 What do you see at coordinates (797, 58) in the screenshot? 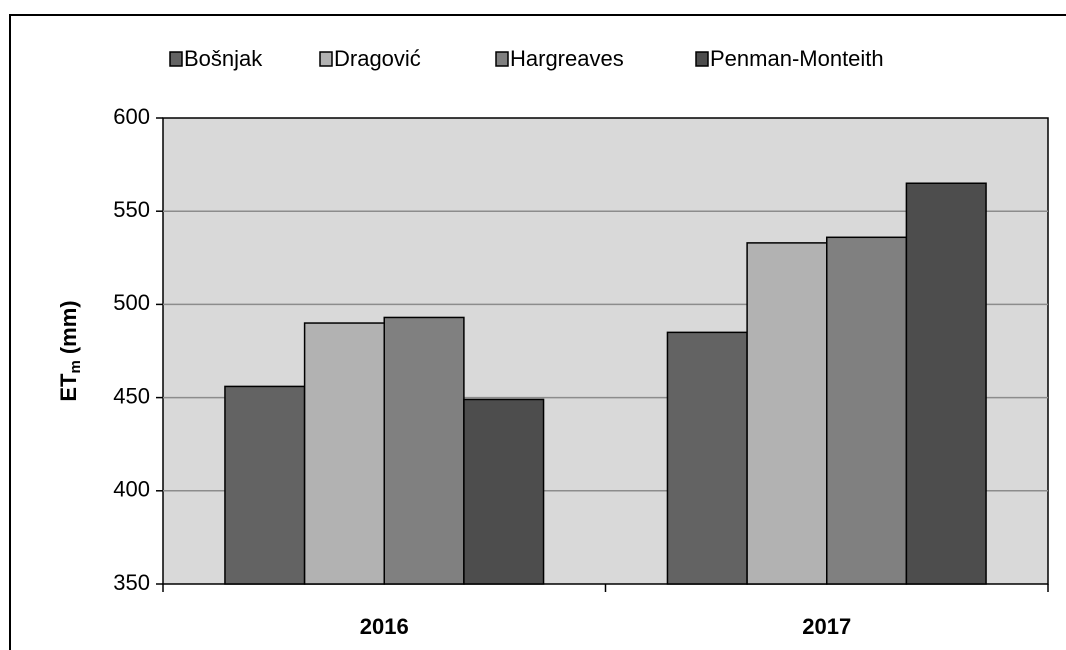
I see `legend-label: Penman-Monteith` at bounding box center [797, 58].